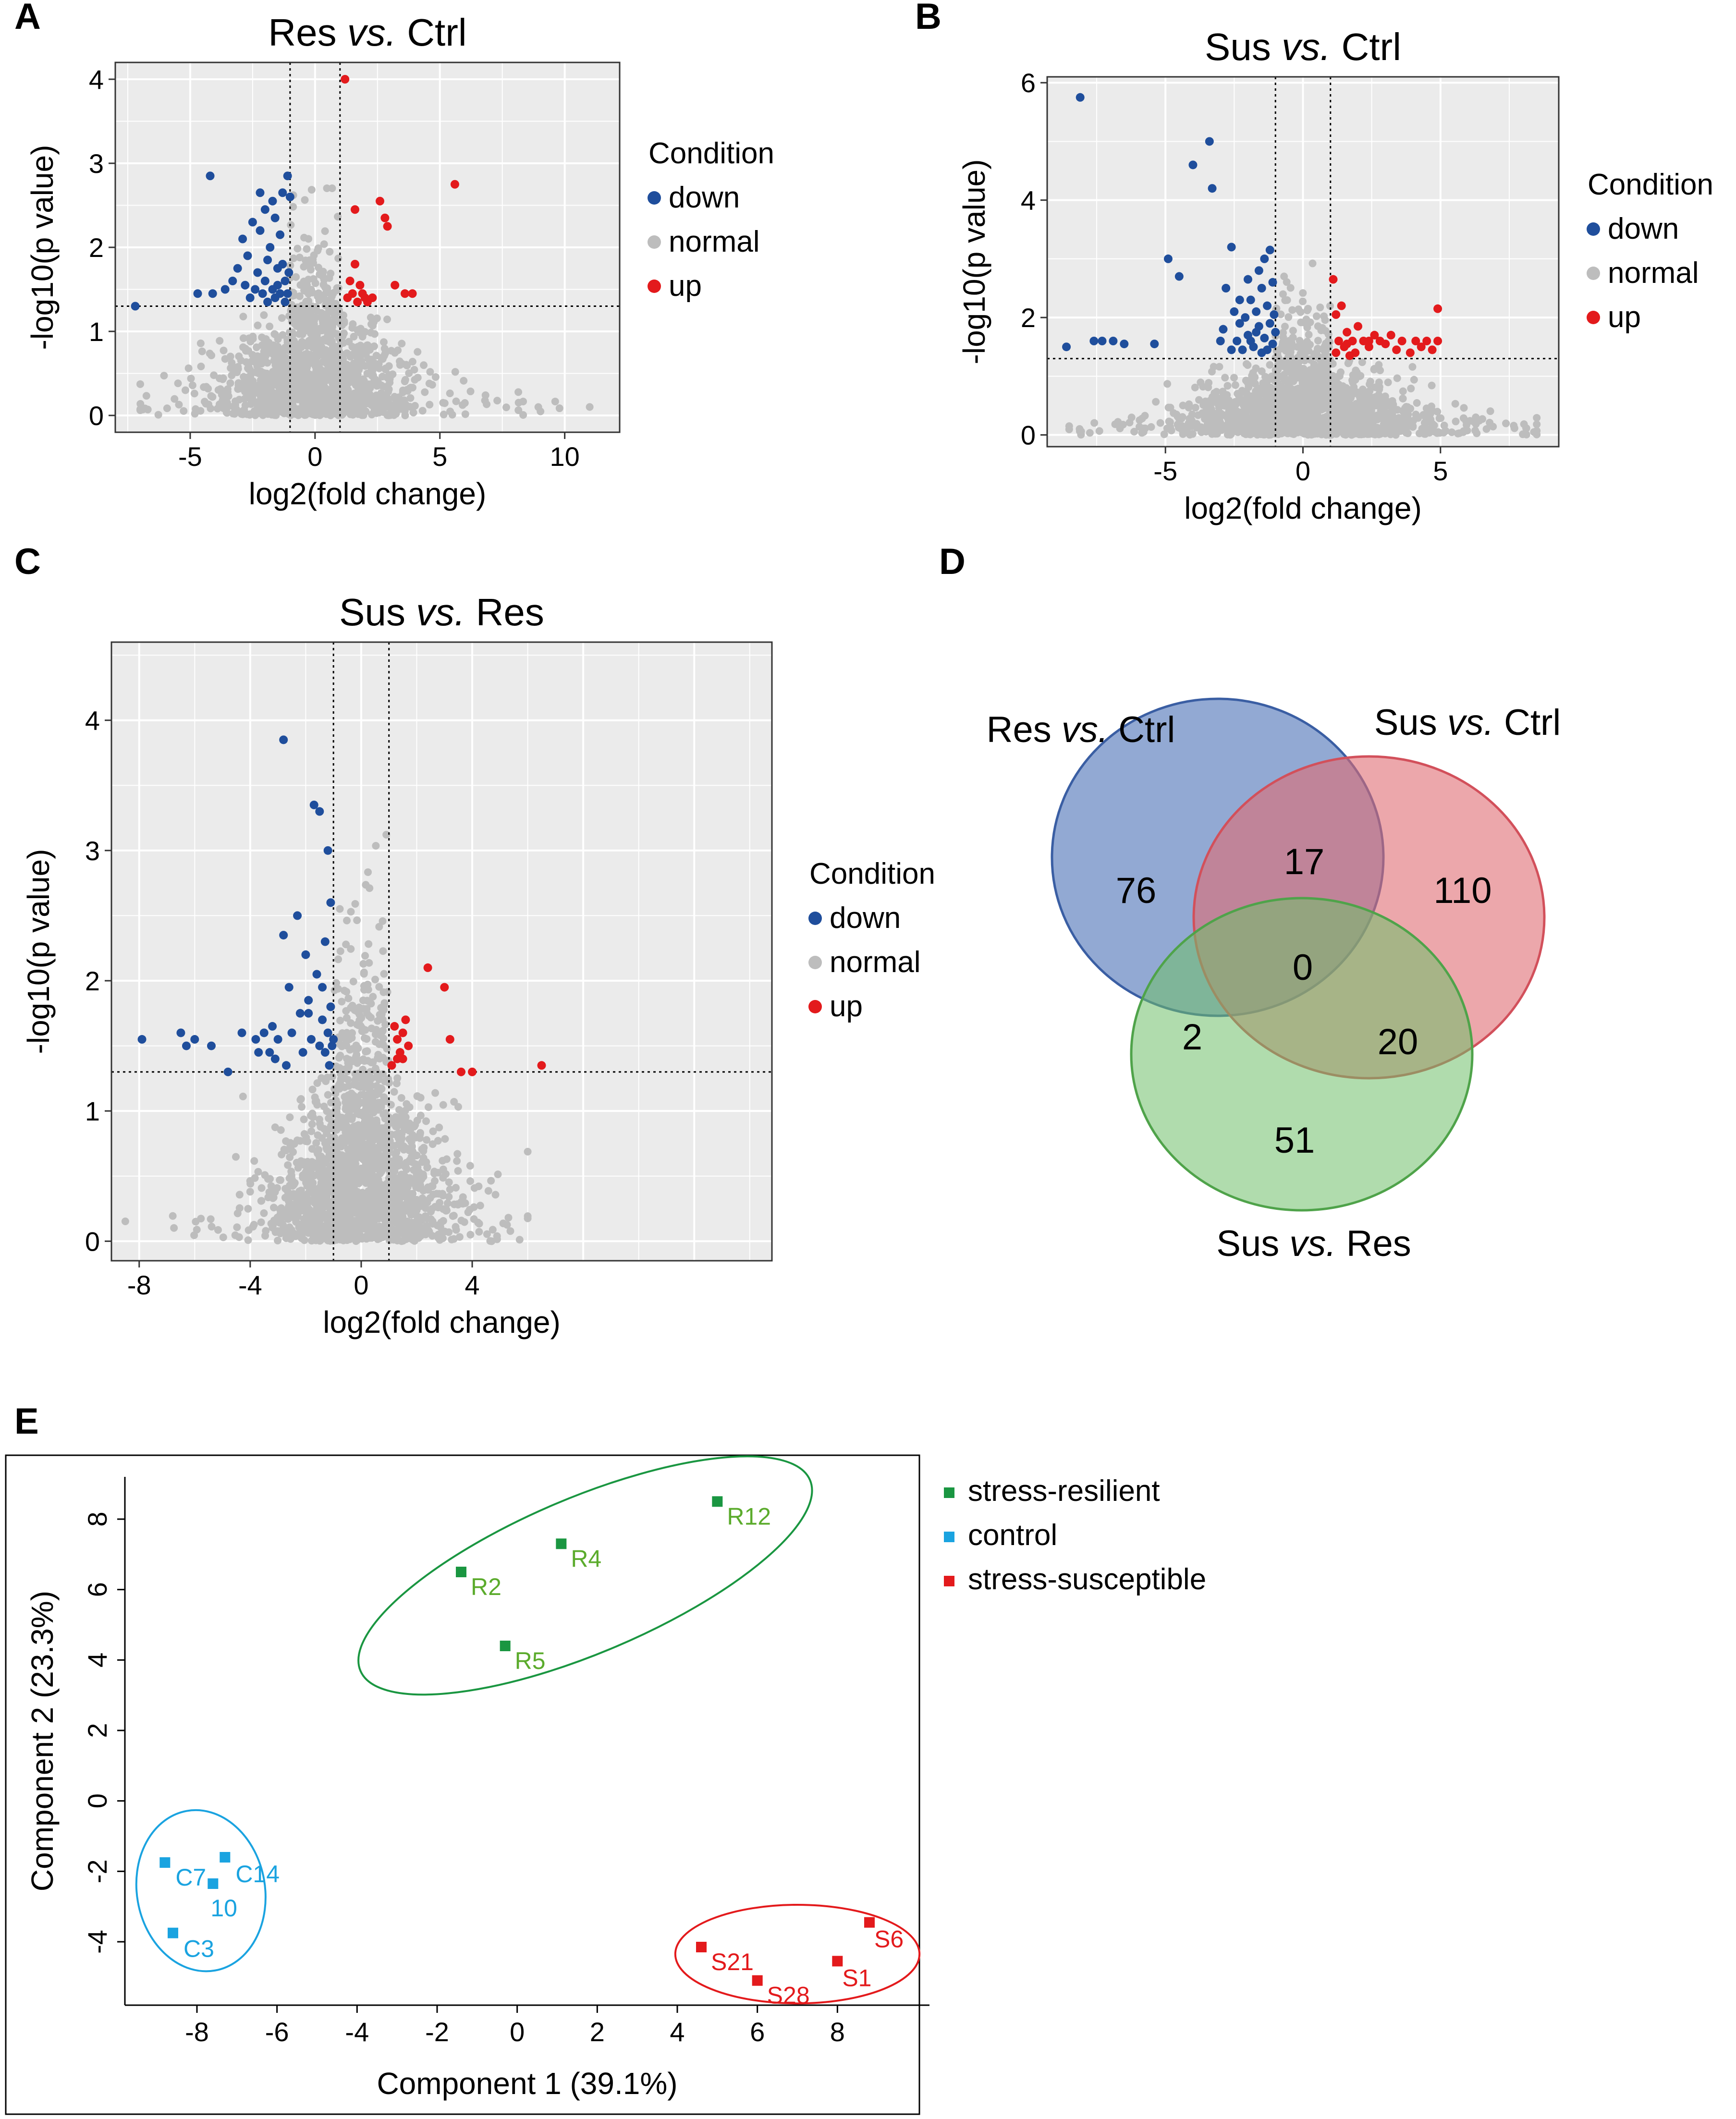 The height and width of the screenshot is (2119, 1736). Describe the element at coordinates (367, 32) in the screenshot. I see `chart-title: Res vs. Ctrl` at that location.